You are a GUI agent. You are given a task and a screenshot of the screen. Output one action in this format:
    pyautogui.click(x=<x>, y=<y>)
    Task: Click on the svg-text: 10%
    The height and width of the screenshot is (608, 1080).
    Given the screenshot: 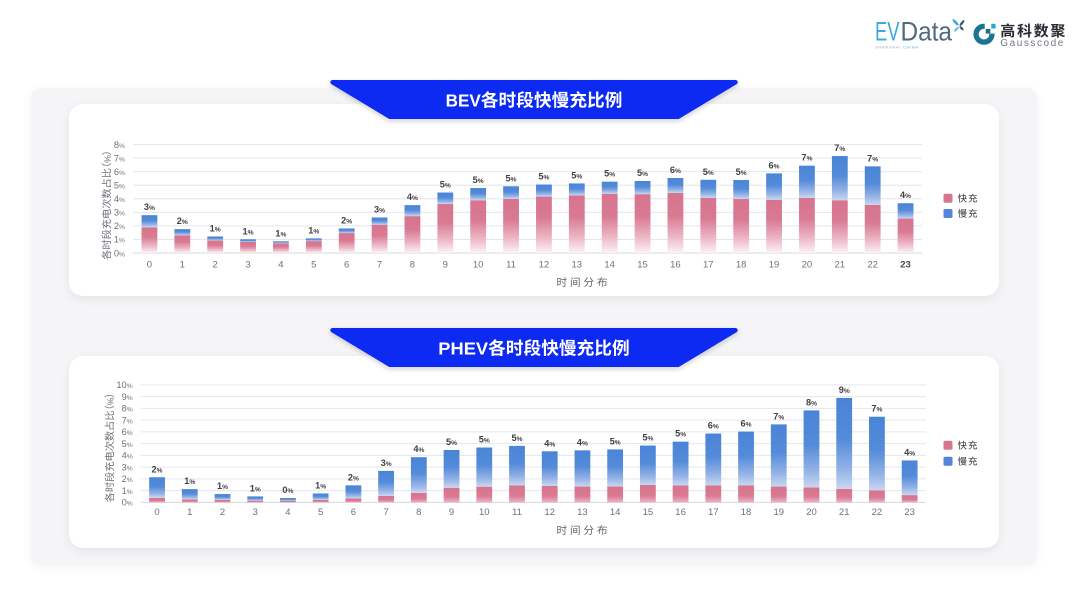 What is the action you would take?
    pyautogui.click(x=124, y=385)
    